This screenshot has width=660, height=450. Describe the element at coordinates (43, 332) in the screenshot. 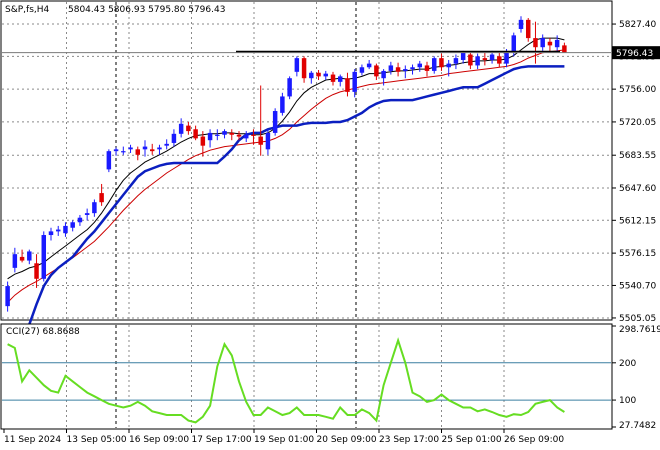

I see `cci-label: CCI(27) 68.8688` at that location.